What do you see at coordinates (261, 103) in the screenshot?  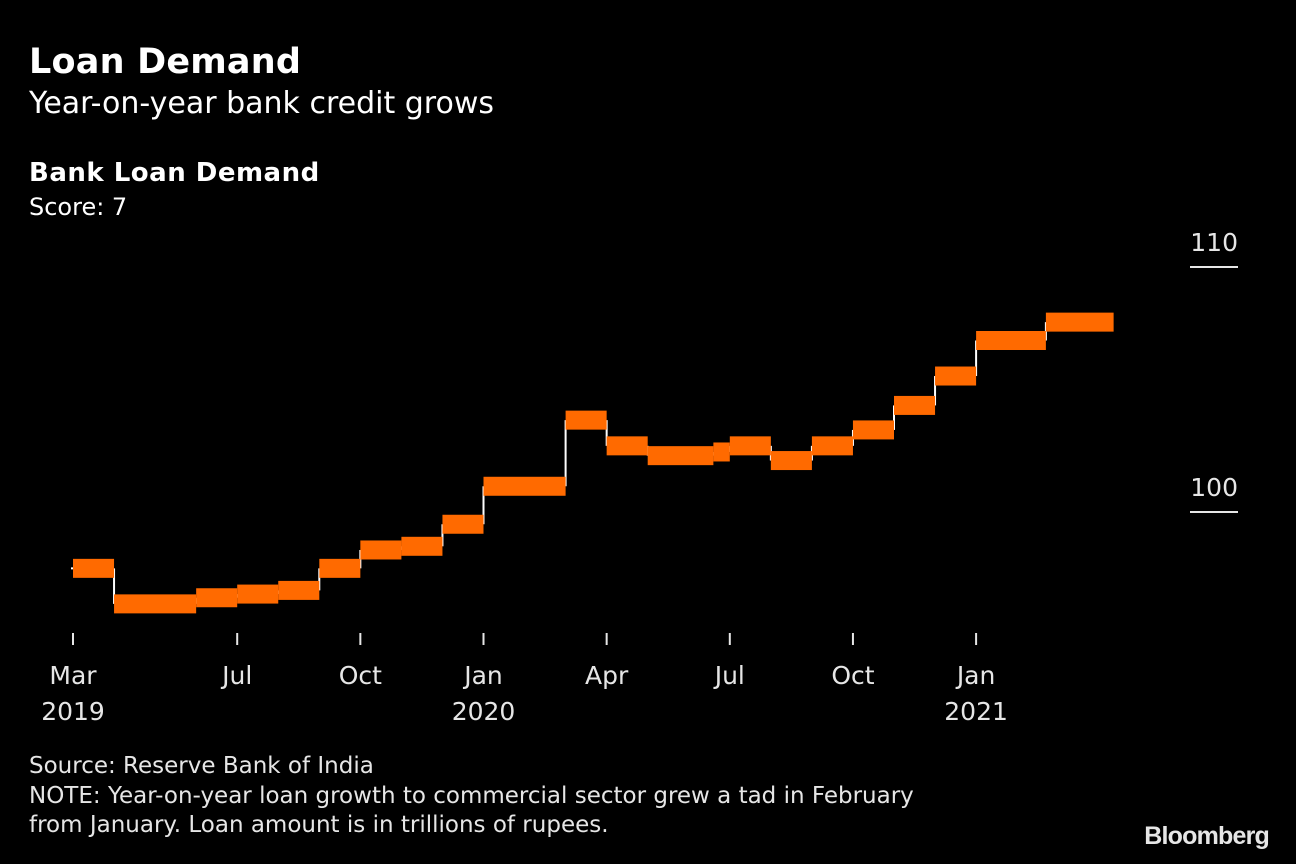 I see `chart-subtitle: Year-on-year bank credit grows` at bounding box center [261, 103].